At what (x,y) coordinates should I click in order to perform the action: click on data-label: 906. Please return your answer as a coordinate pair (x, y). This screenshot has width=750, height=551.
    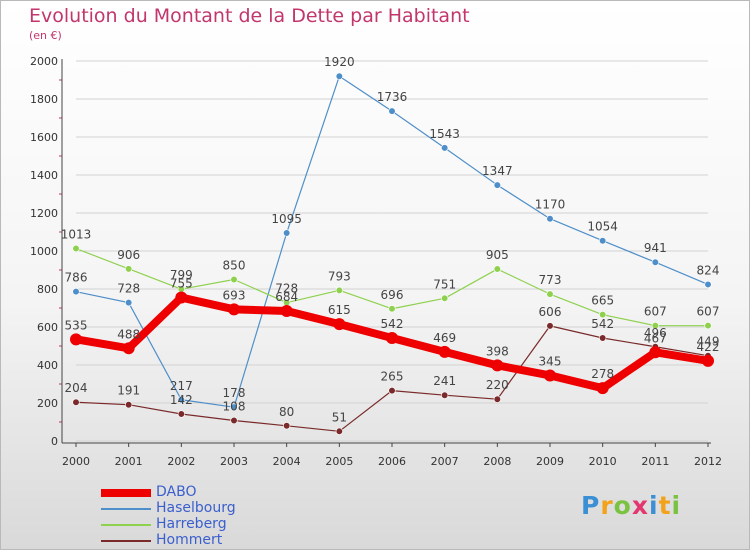
    Looking at the image, I should click on (128, 255).